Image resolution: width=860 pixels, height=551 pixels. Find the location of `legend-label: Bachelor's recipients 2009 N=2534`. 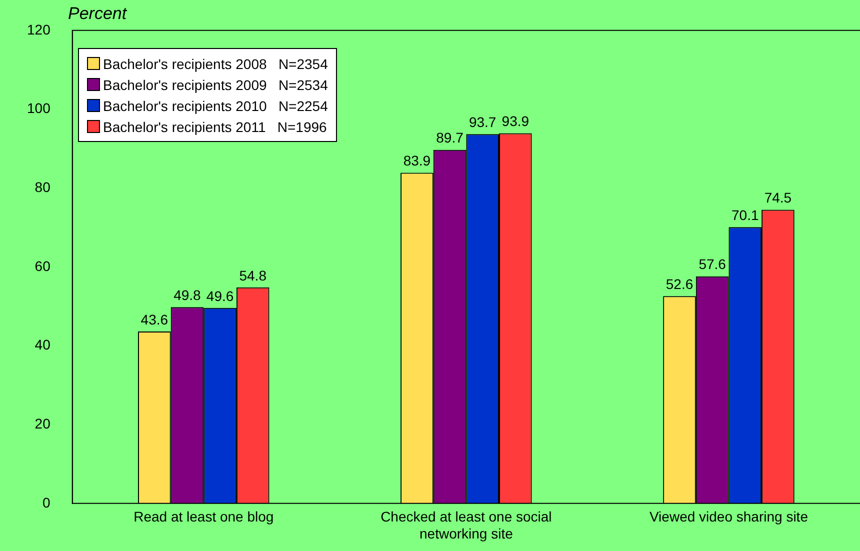

legend-label: Bachelor's recipients 2009 N=2534 is located at coordinates (215, 85).